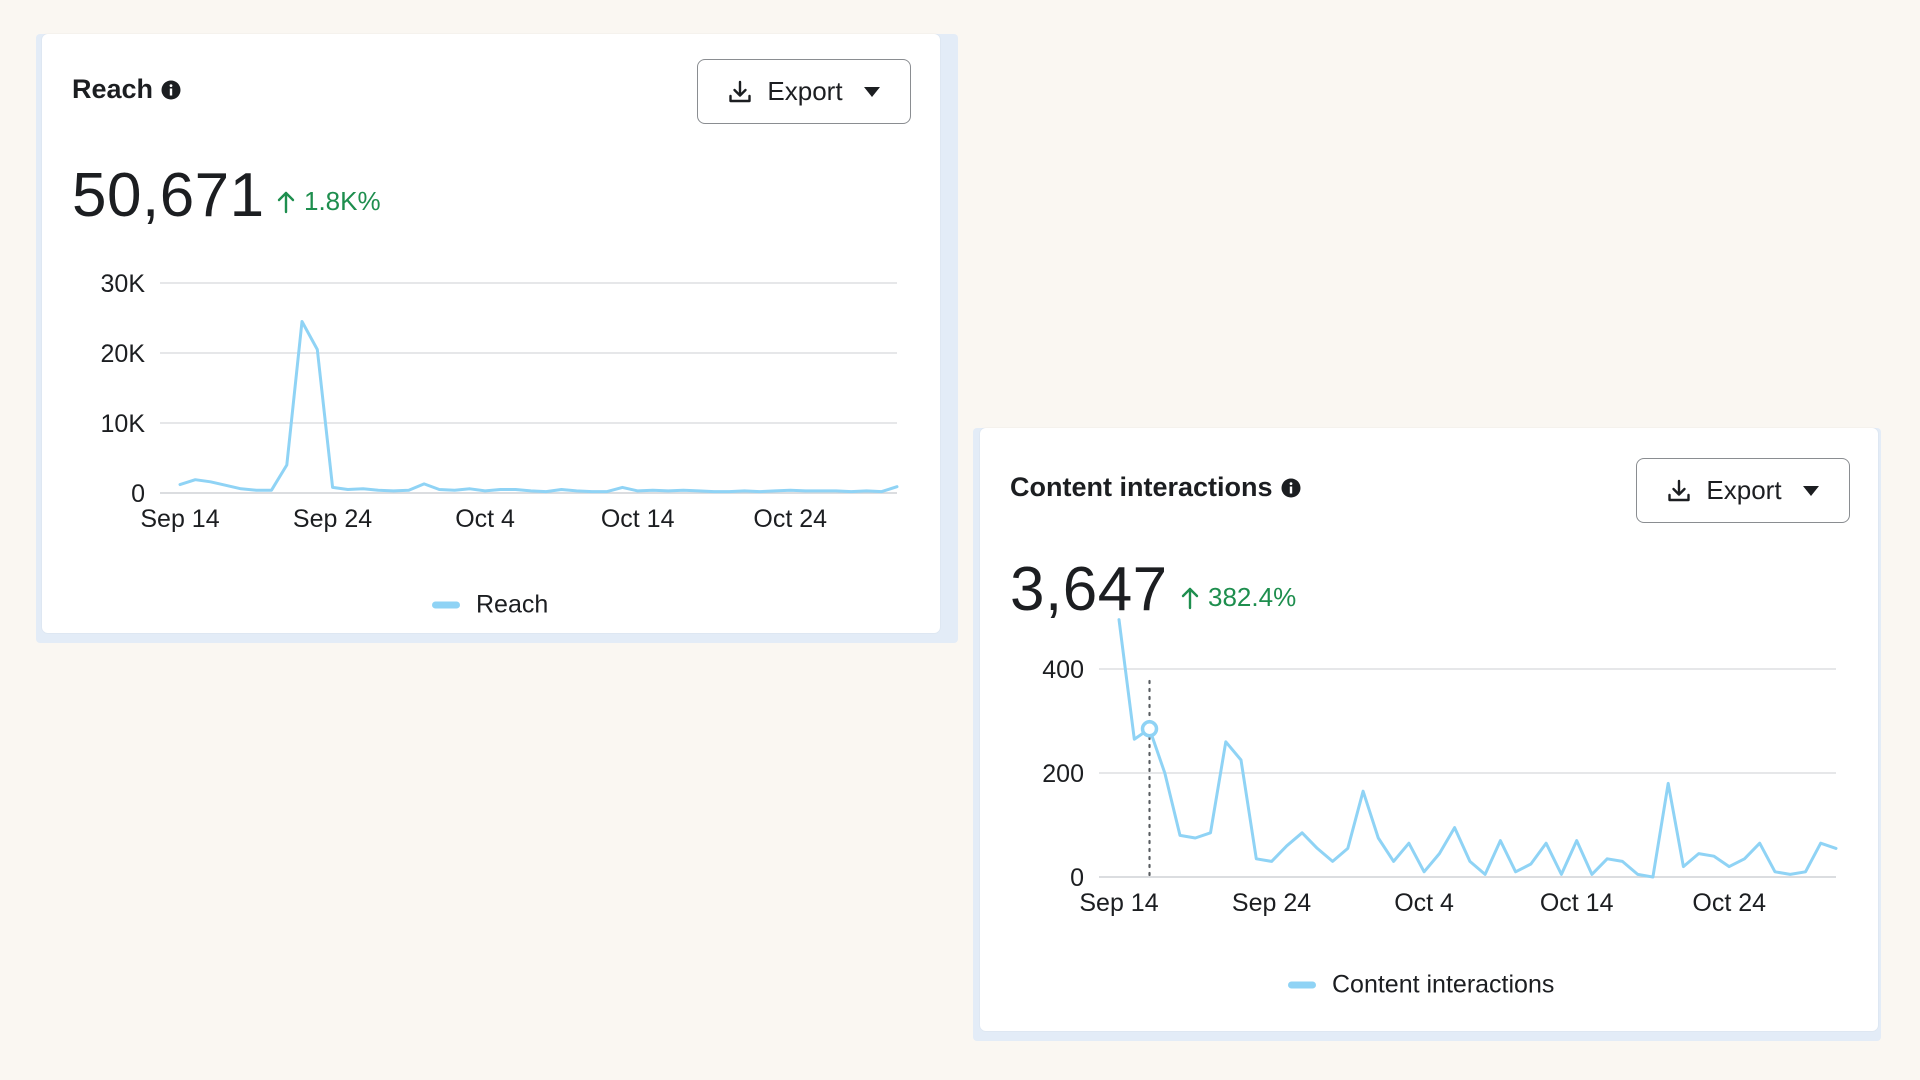  I want to click on reach-legend: Reach, so click(490, 605).